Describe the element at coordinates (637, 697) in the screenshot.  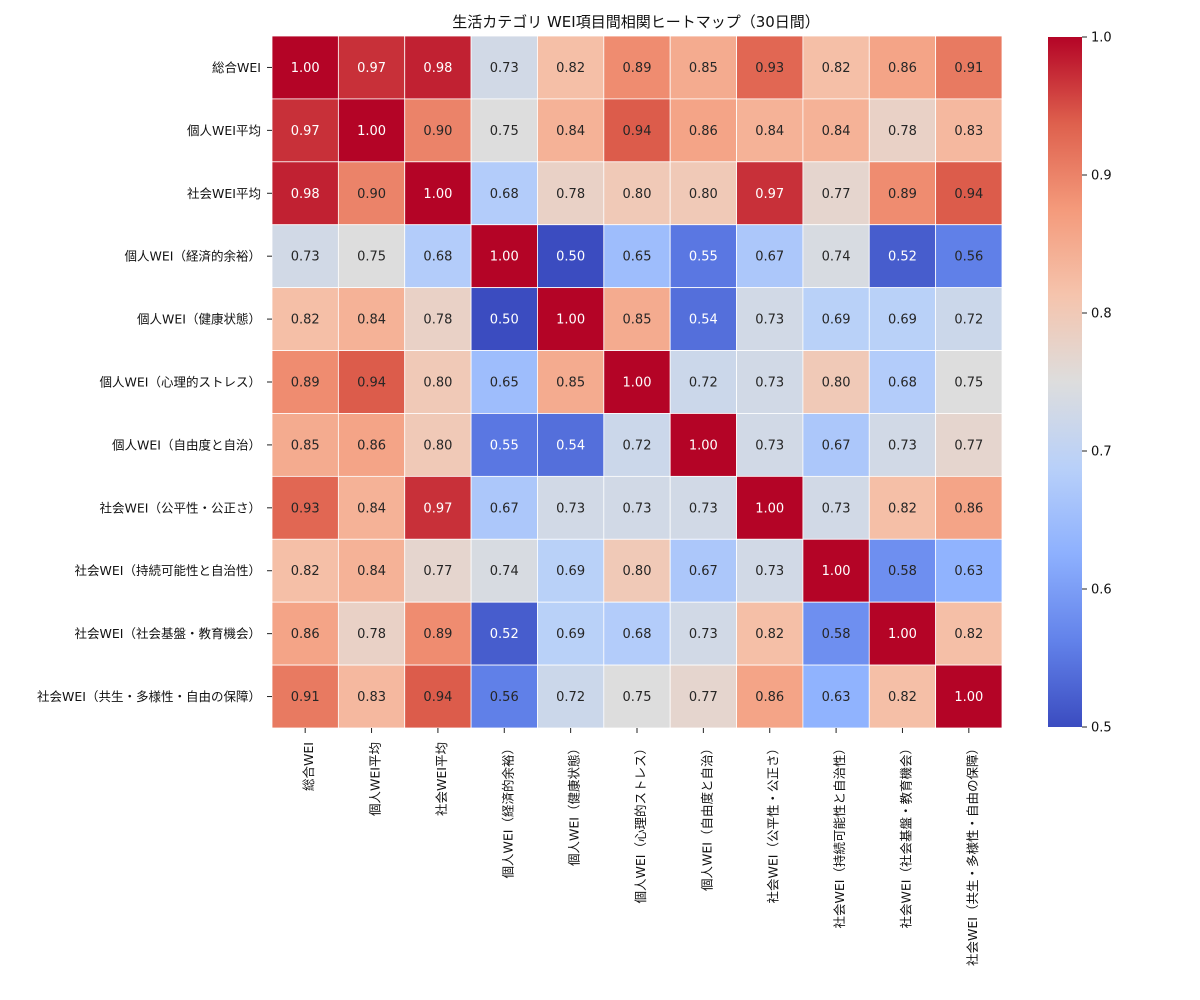
I see `cell-value-label: 0.75` at that location.